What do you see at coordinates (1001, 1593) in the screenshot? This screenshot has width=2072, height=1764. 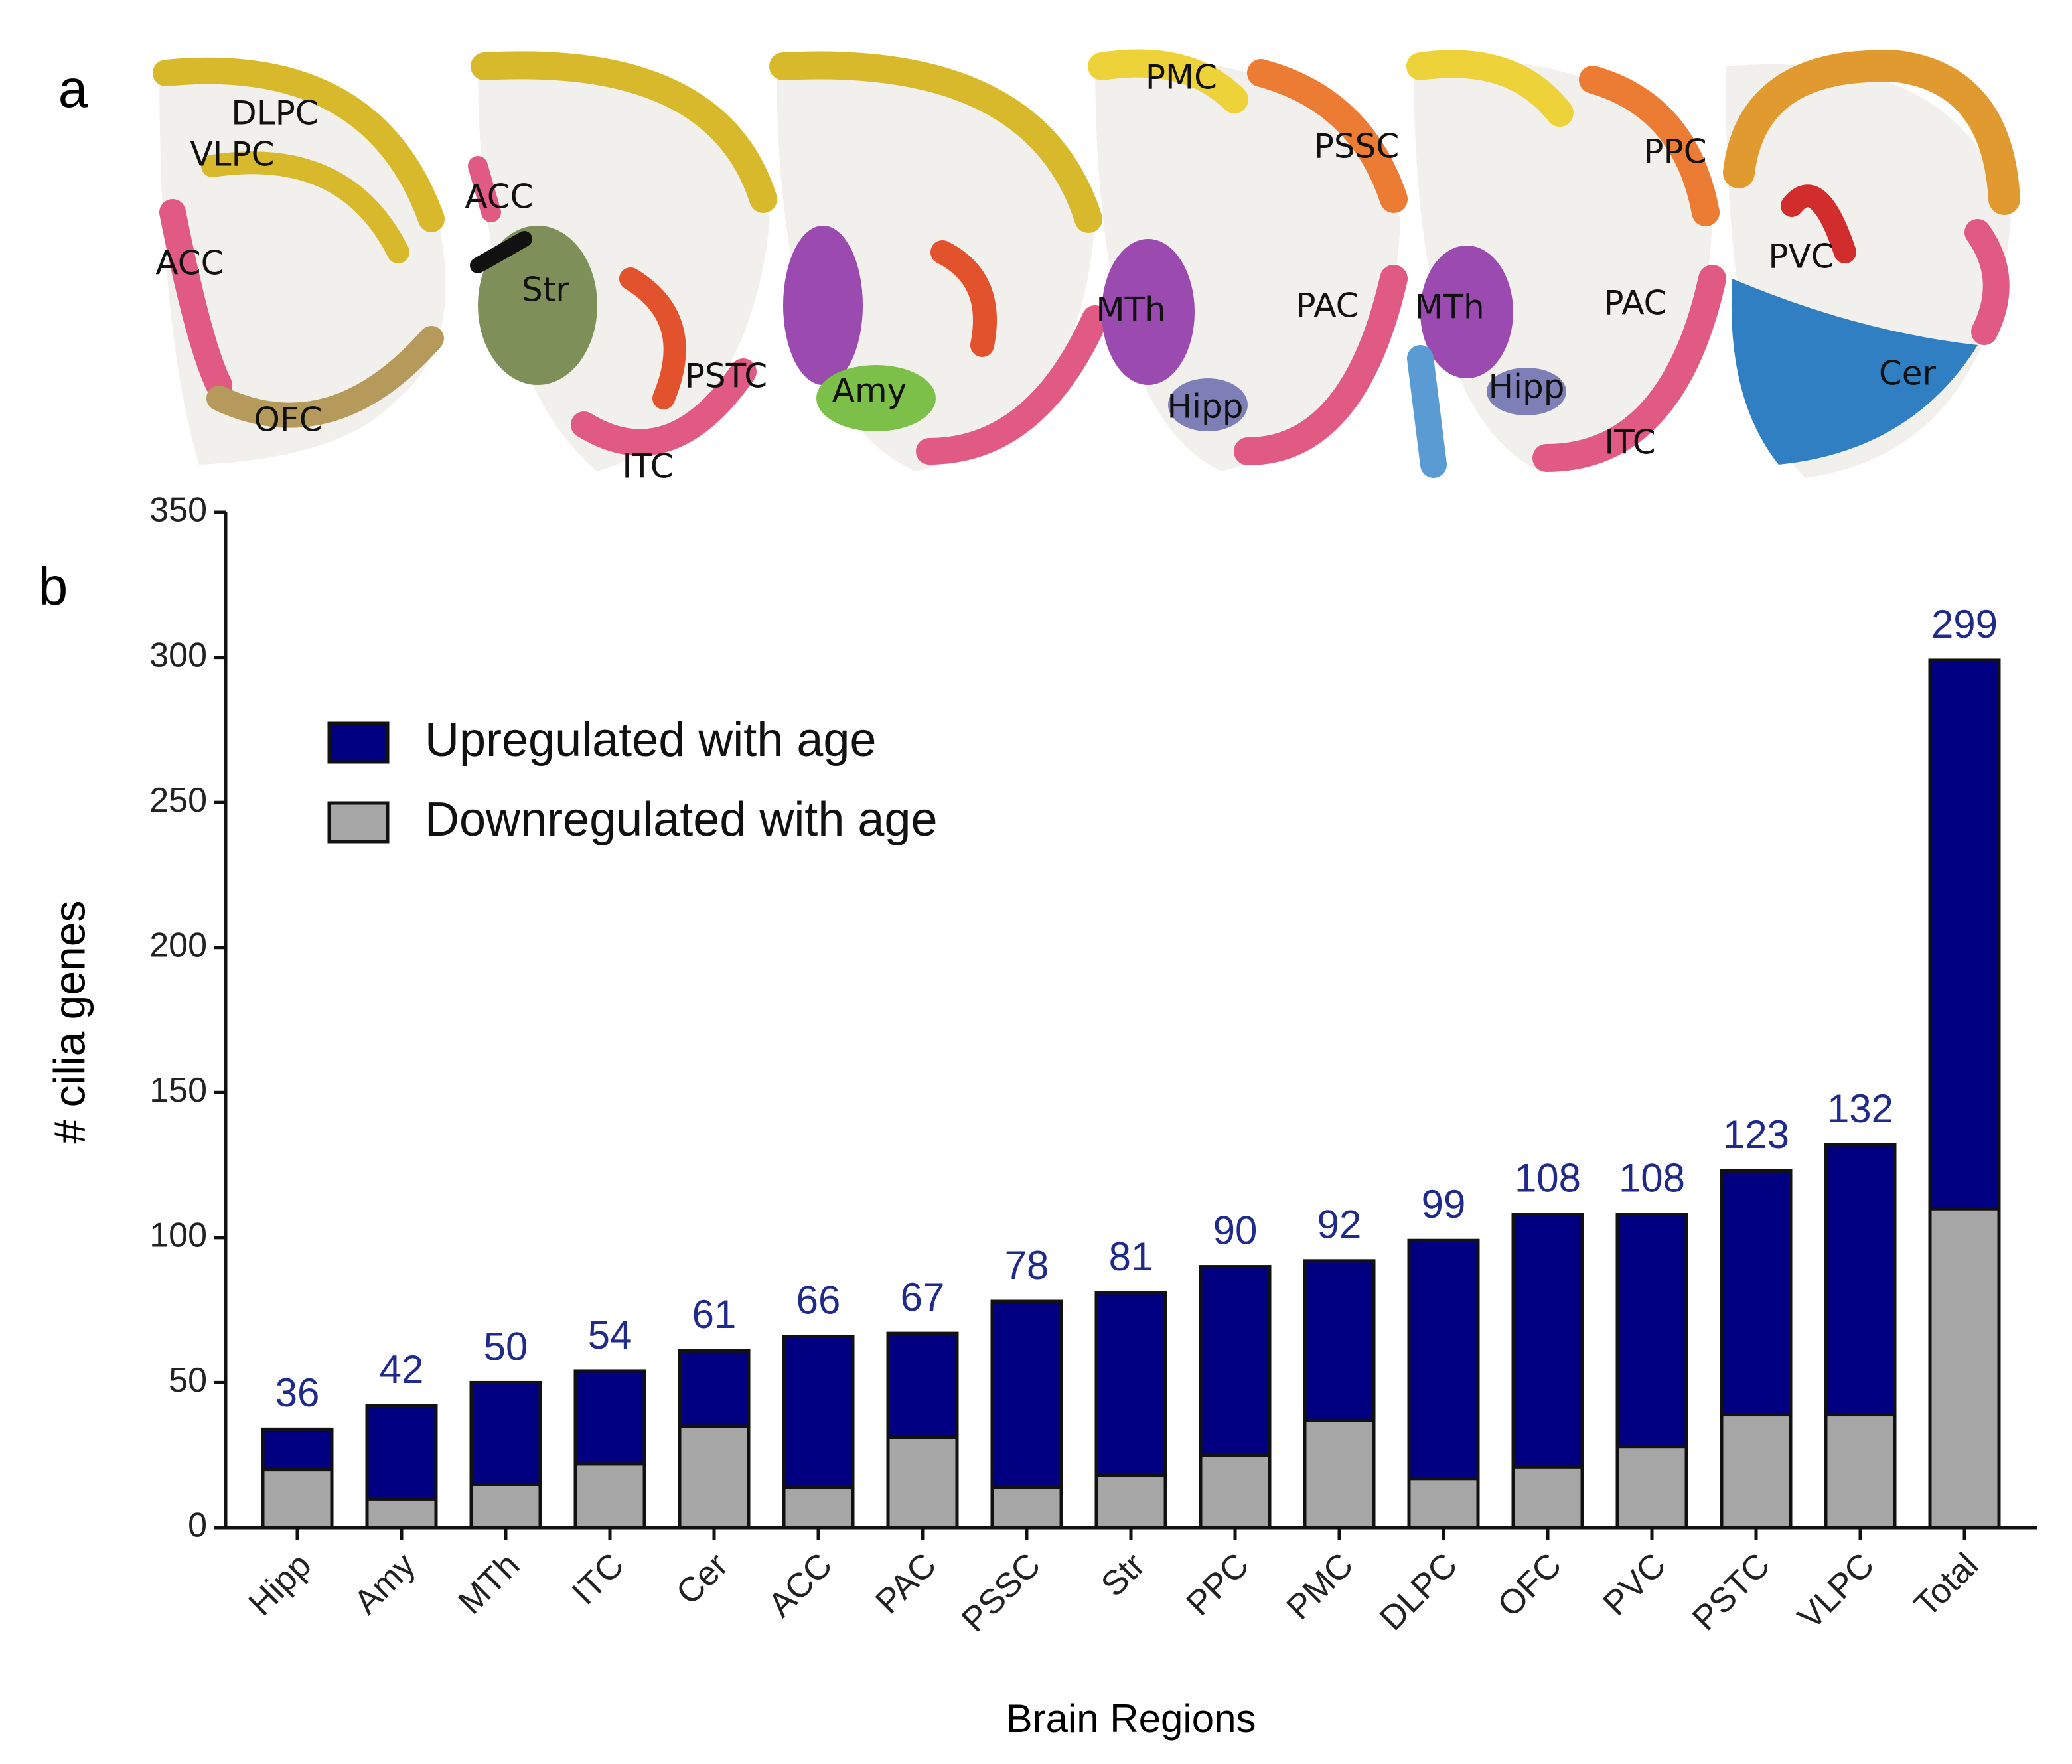 I see `x-tick-label: PSSC` at bounding box center [1001, 1593].